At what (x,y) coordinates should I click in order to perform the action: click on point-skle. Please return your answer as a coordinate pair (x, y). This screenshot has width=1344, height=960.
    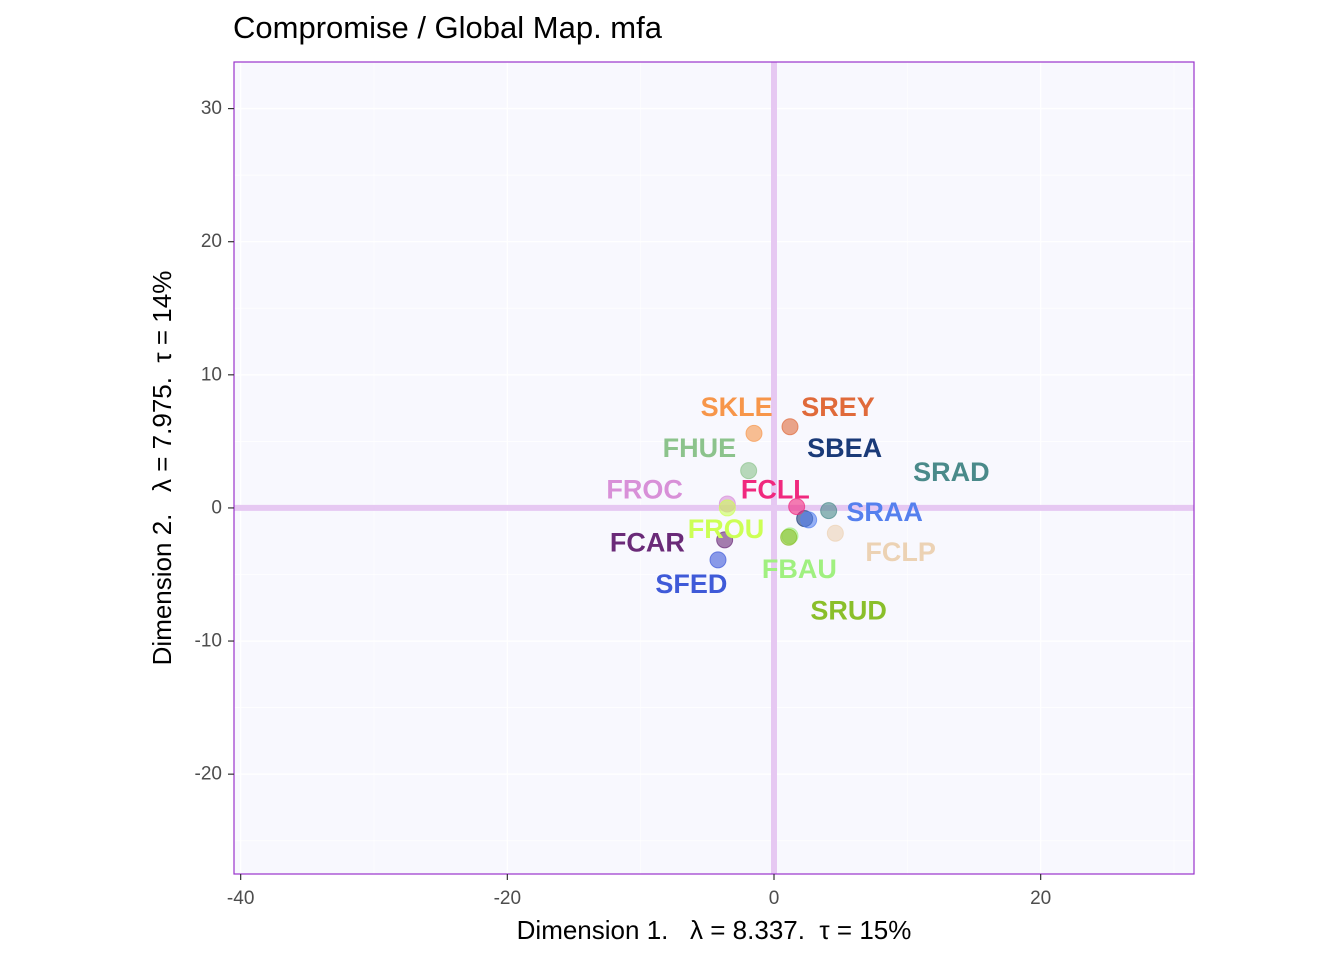
    Looking at the image, I should click on (754, 433).